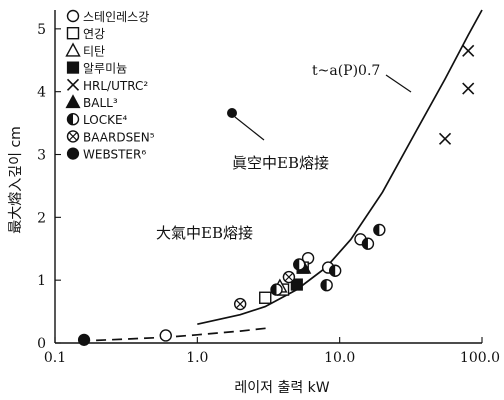  Describe the element at coordinates (175, 334) in the screenshot. I see `dashed-curve` at that location.